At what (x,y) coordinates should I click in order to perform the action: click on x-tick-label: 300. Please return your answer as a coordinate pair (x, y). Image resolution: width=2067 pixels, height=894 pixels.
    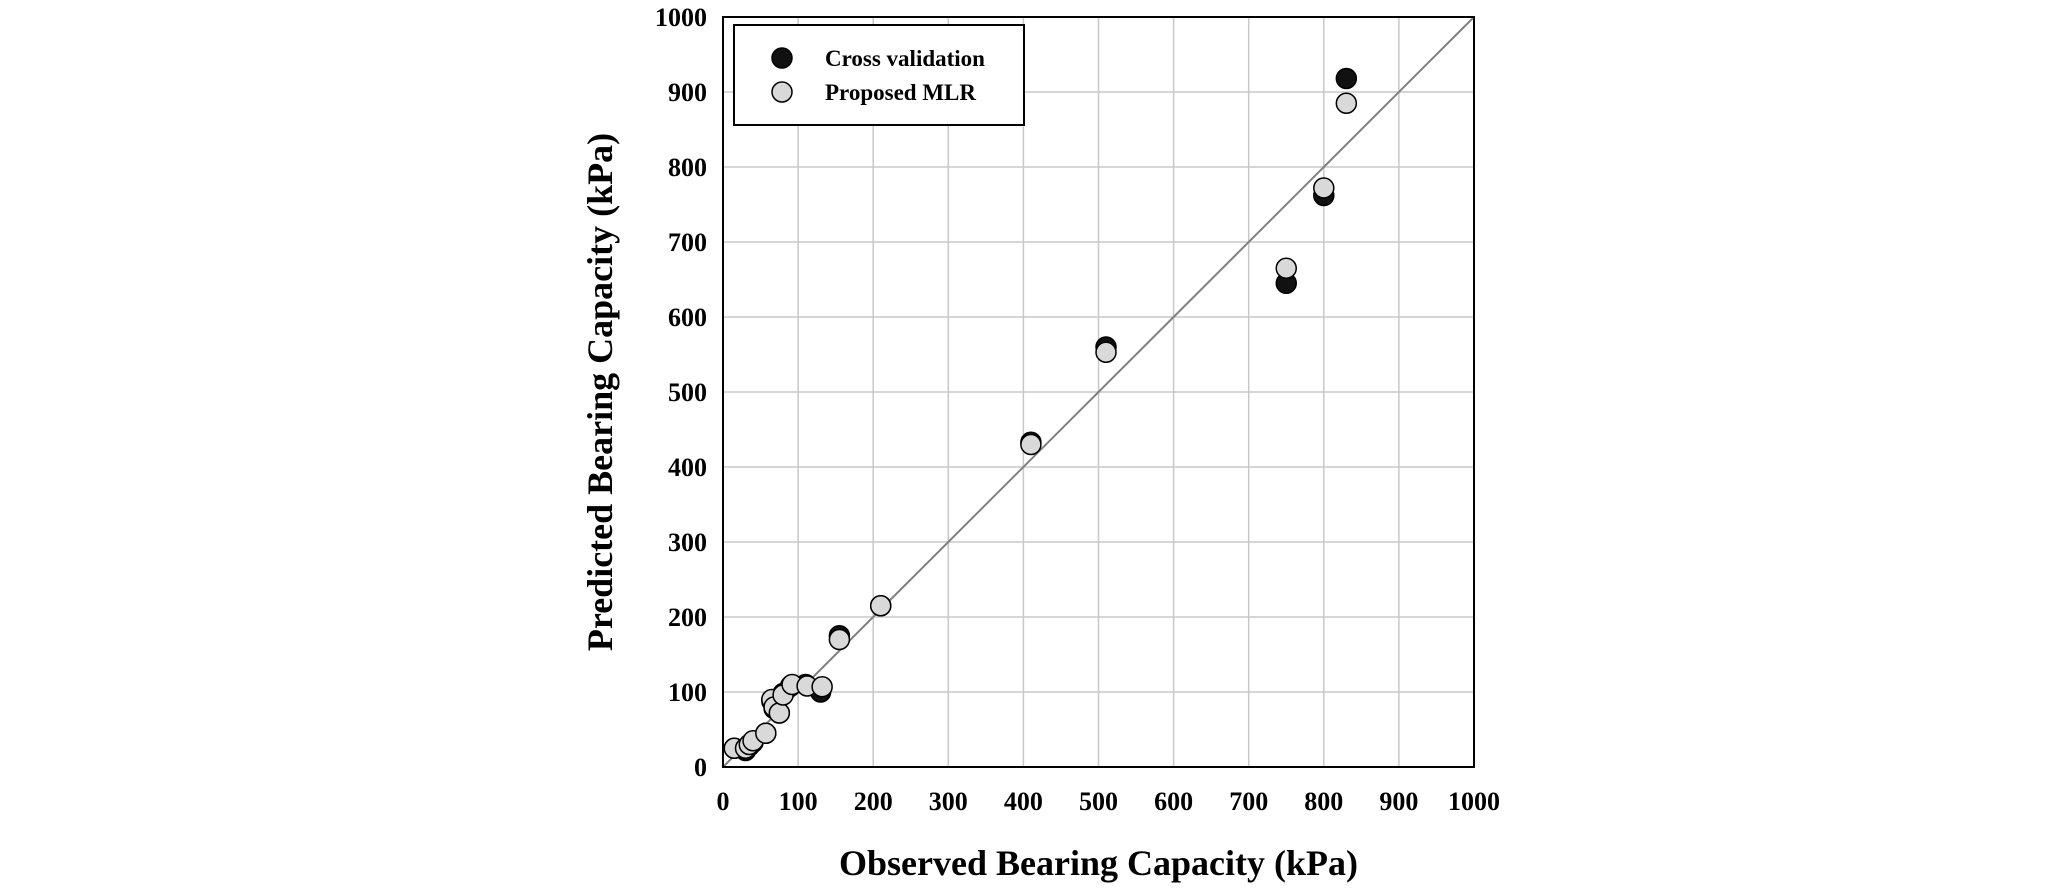
    Looking at the image, I should click on (948, 801).